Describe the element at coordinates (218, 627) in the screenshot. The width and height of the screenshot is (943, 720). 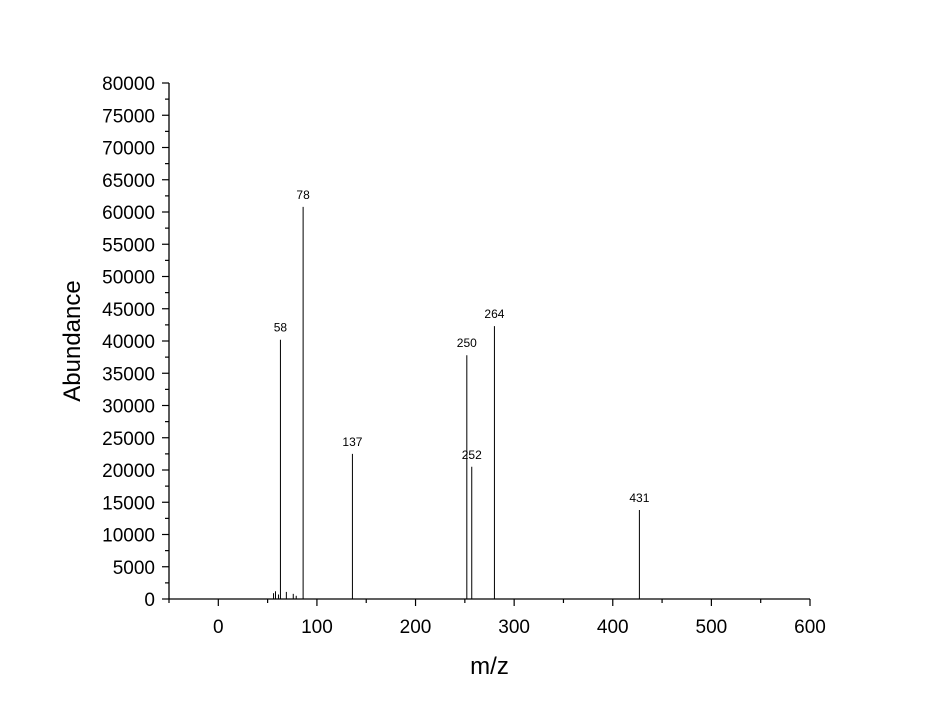
I see `x-tick-label: 0` at that location.